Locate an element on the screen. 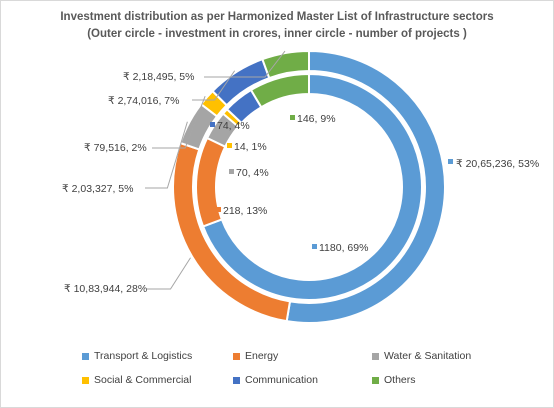 This screenshot has height=408, width=554. inner-marker-others is located at coordinates (292, 117).